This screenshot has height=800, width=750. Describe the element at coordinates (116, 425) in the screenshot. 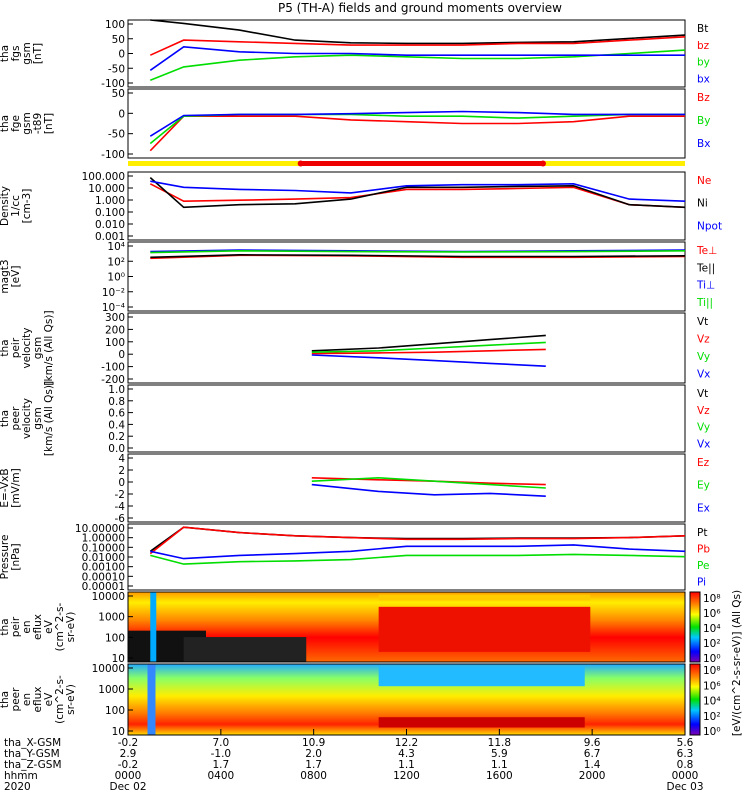

I see `y-tick-label: 0.4` at that location.